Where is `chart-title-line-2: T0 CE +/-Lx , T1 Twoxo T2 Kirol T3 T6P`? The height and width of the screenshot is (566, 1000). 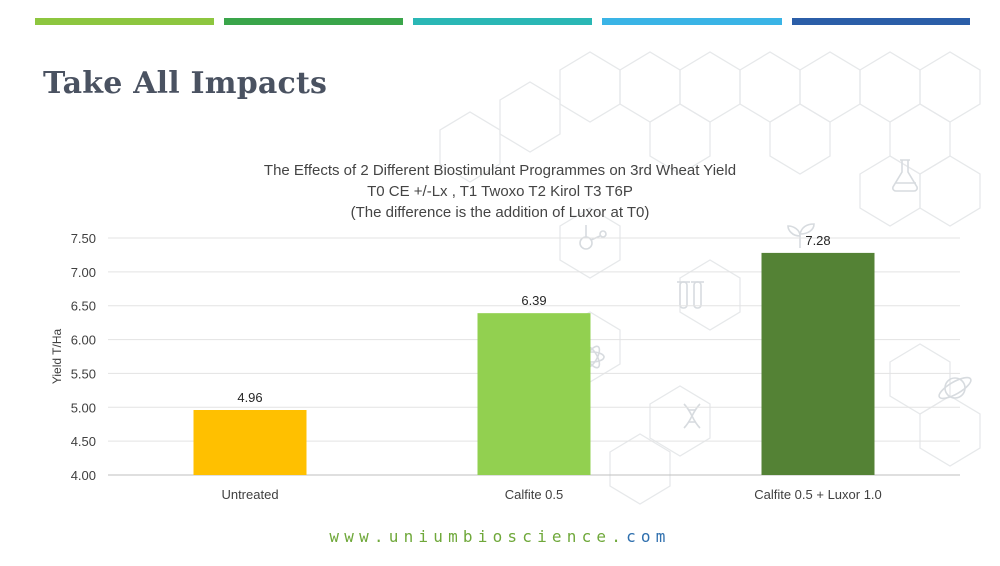
chart-title-line-2: T0 CE +/-Lx , T1 Twoxo T2 Kirol T3 T6P is located at coordinates (500, 191).